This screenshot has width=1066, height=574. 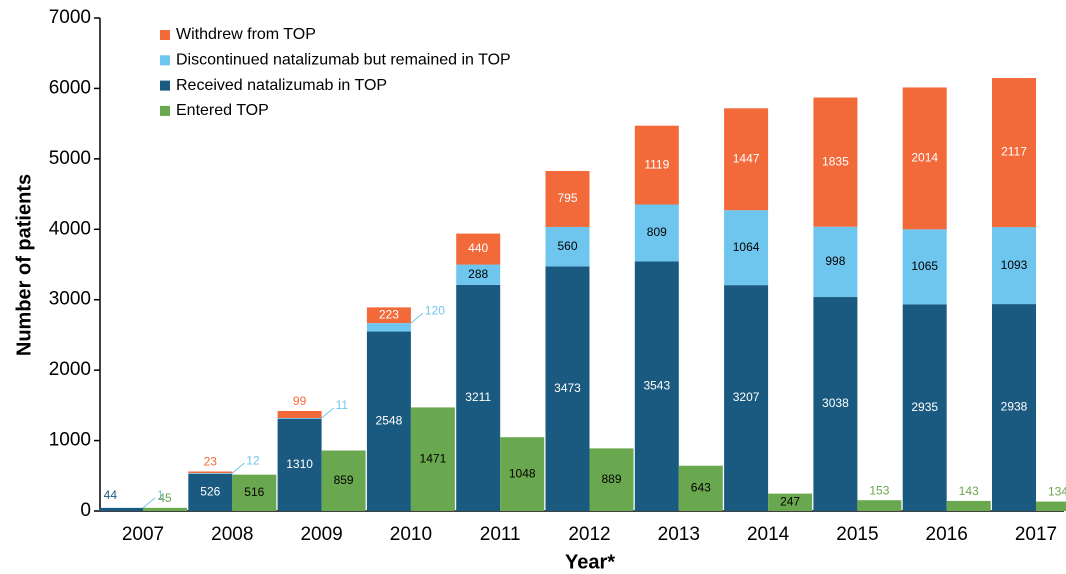 I want to click on data-label: 3473, so click(x=567, y=388).